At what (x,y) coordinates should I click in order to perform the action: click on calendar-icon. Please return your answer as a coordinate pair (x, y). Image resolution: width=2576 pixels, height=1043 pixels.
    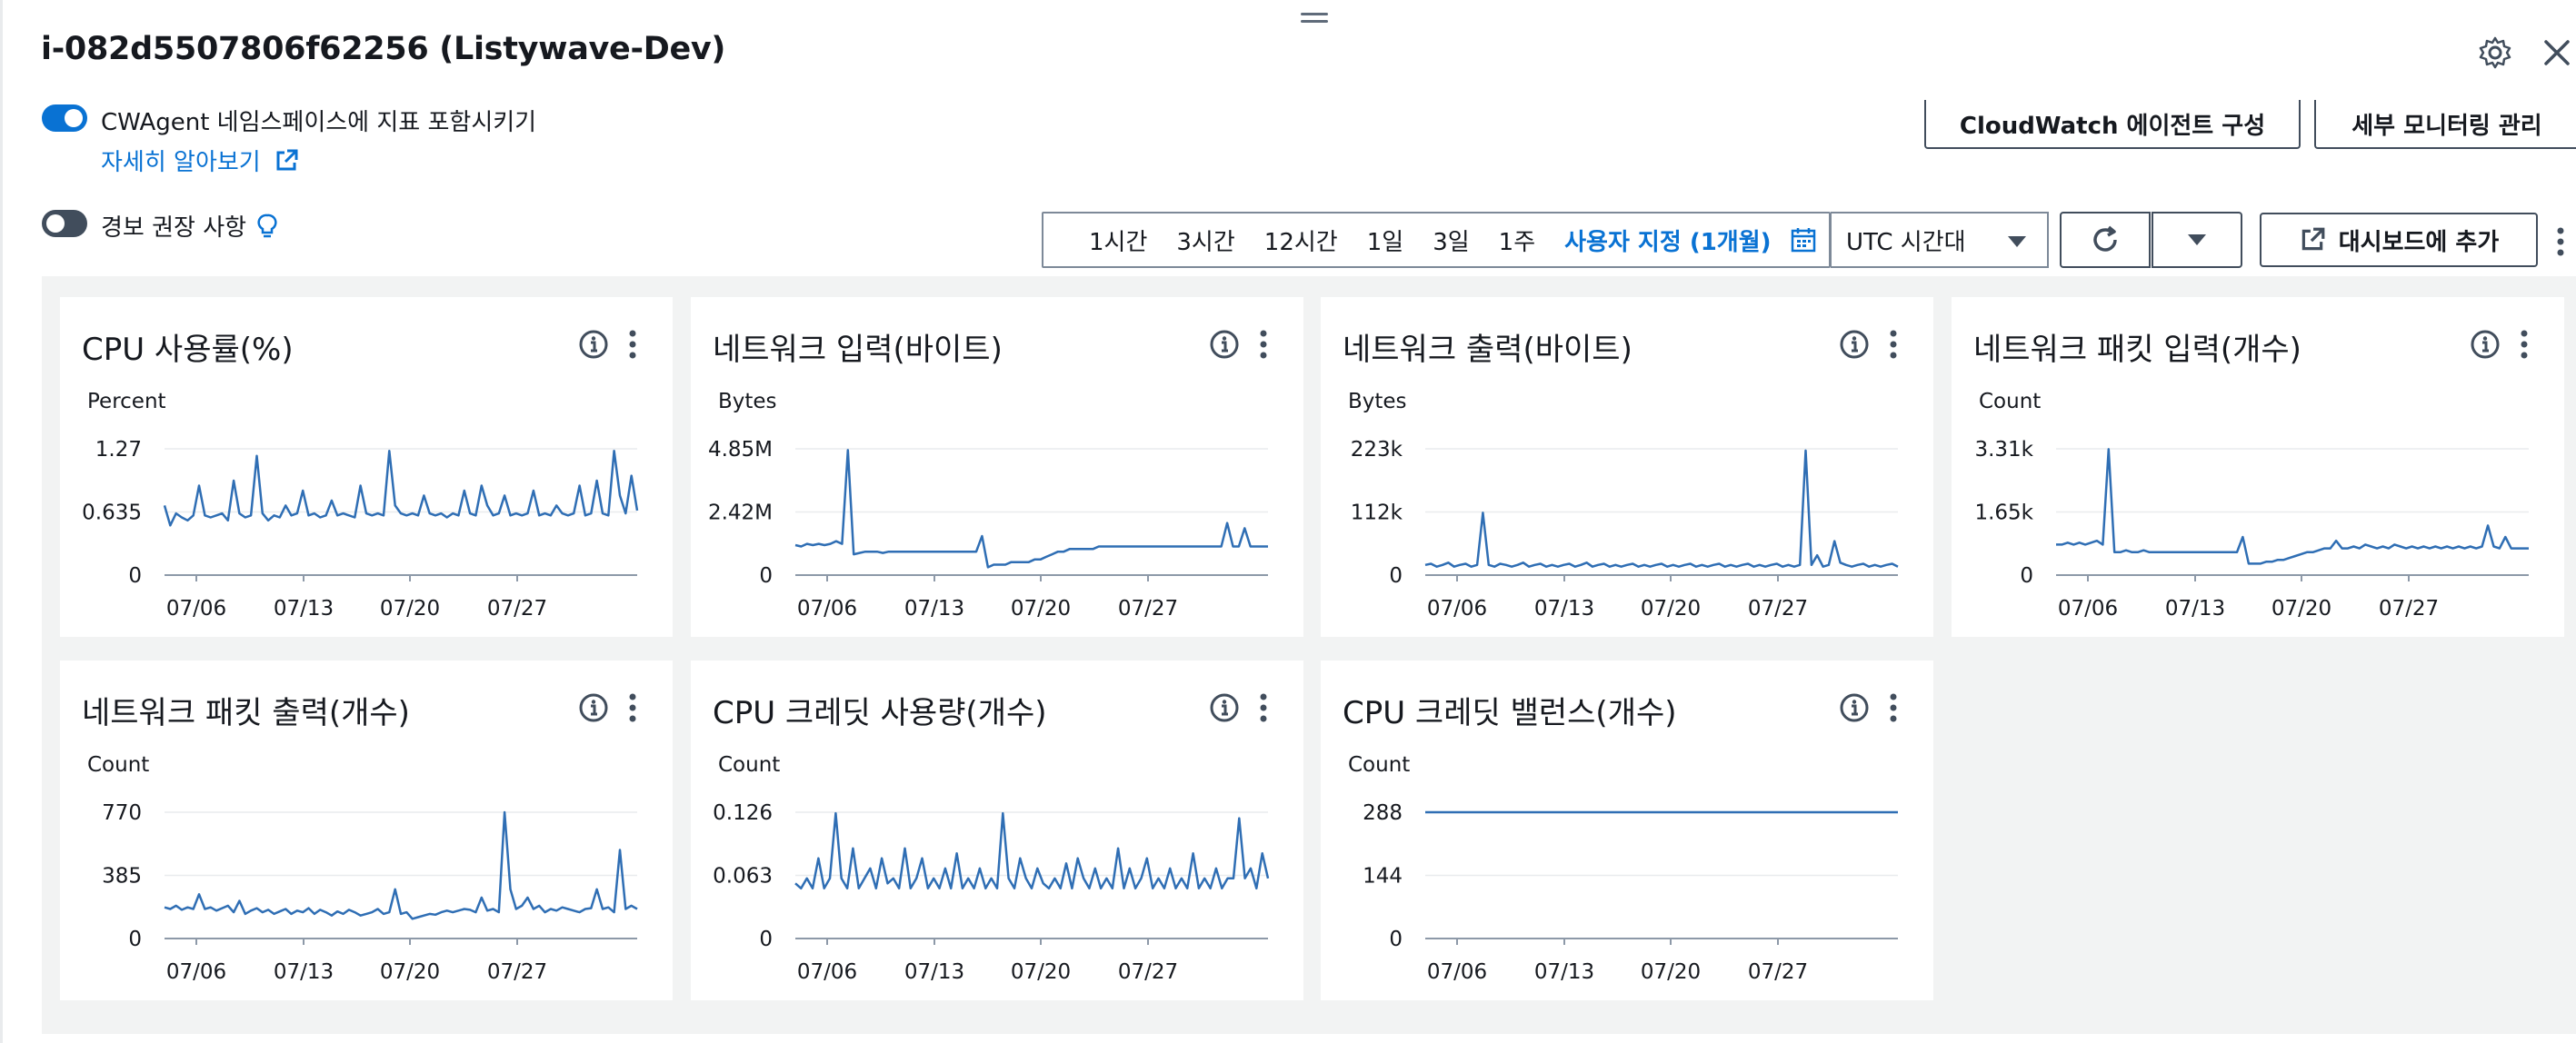
    Looking at the image, I should click on (1803, 239).